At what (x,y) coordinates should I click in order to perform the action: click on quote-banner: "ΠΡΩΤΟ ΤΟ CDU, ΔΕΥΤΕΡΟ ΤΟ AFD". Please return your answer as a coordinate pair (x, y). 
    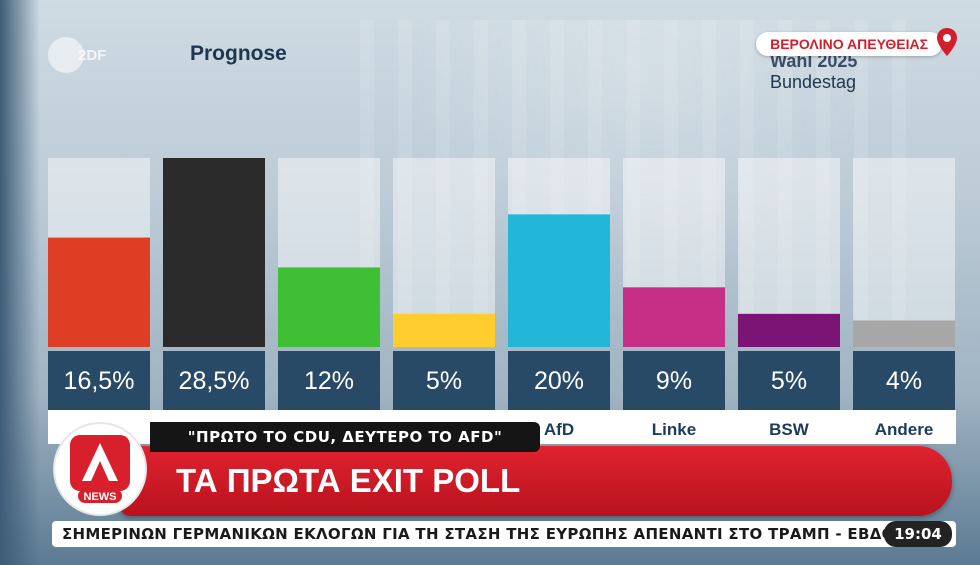
    Looking at the image, I should click on (345, 437).